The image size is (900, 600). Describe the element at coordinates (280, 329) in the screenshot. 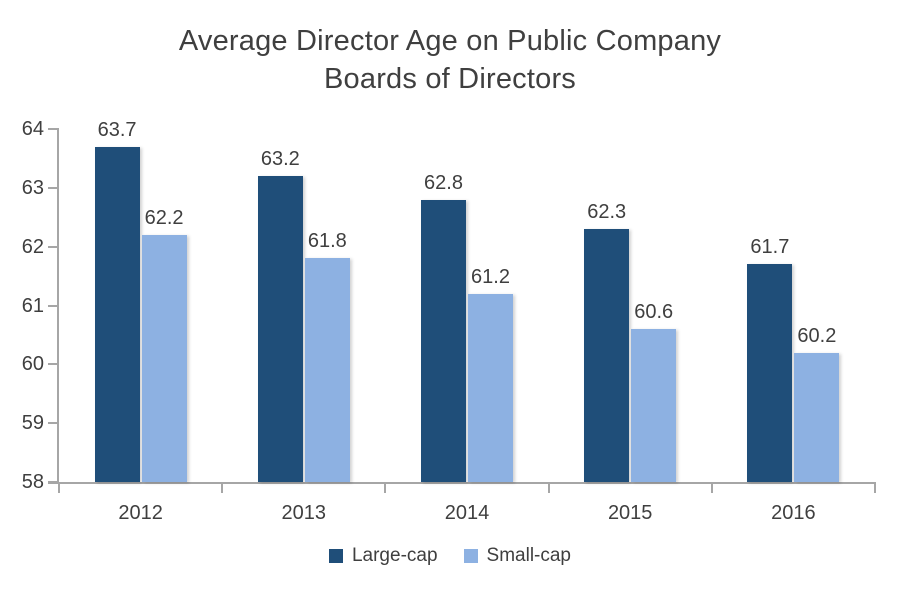

I see `bar-large-cap-2013` at that location.